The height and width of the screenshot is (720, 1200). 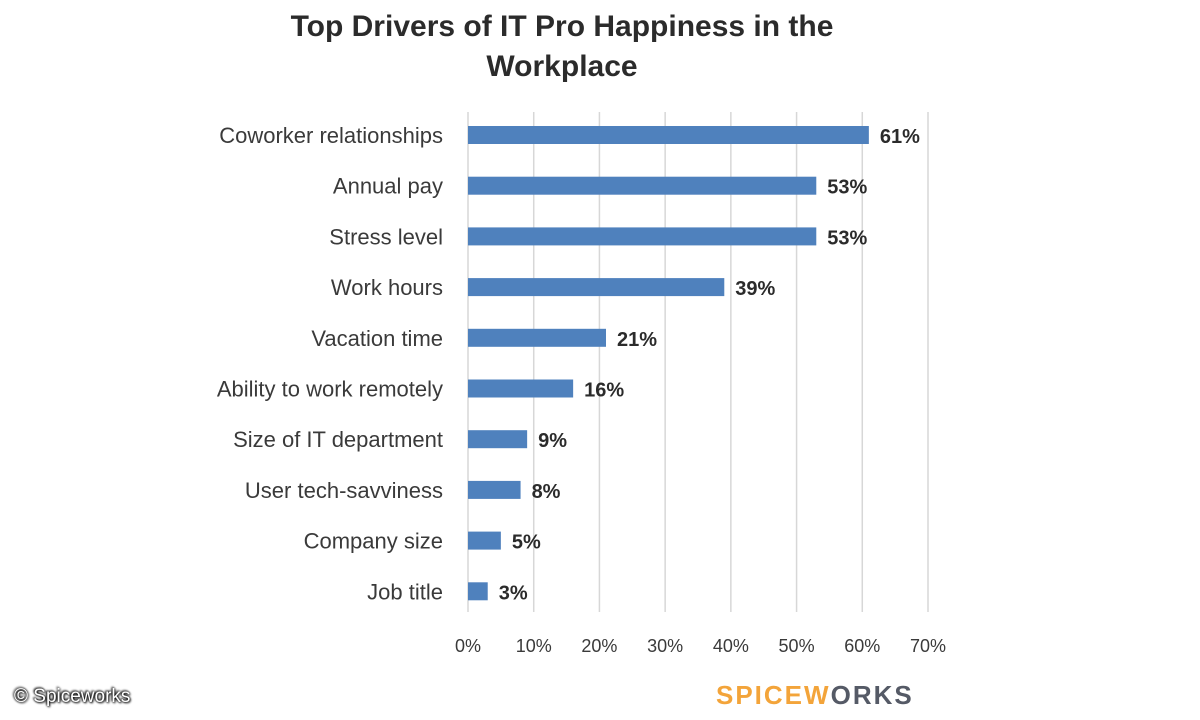 What do you see at coordinates (773, 695) in the screenshot?
I see `logo-part-spice: SPICEW` at bounding box center [773, 695].